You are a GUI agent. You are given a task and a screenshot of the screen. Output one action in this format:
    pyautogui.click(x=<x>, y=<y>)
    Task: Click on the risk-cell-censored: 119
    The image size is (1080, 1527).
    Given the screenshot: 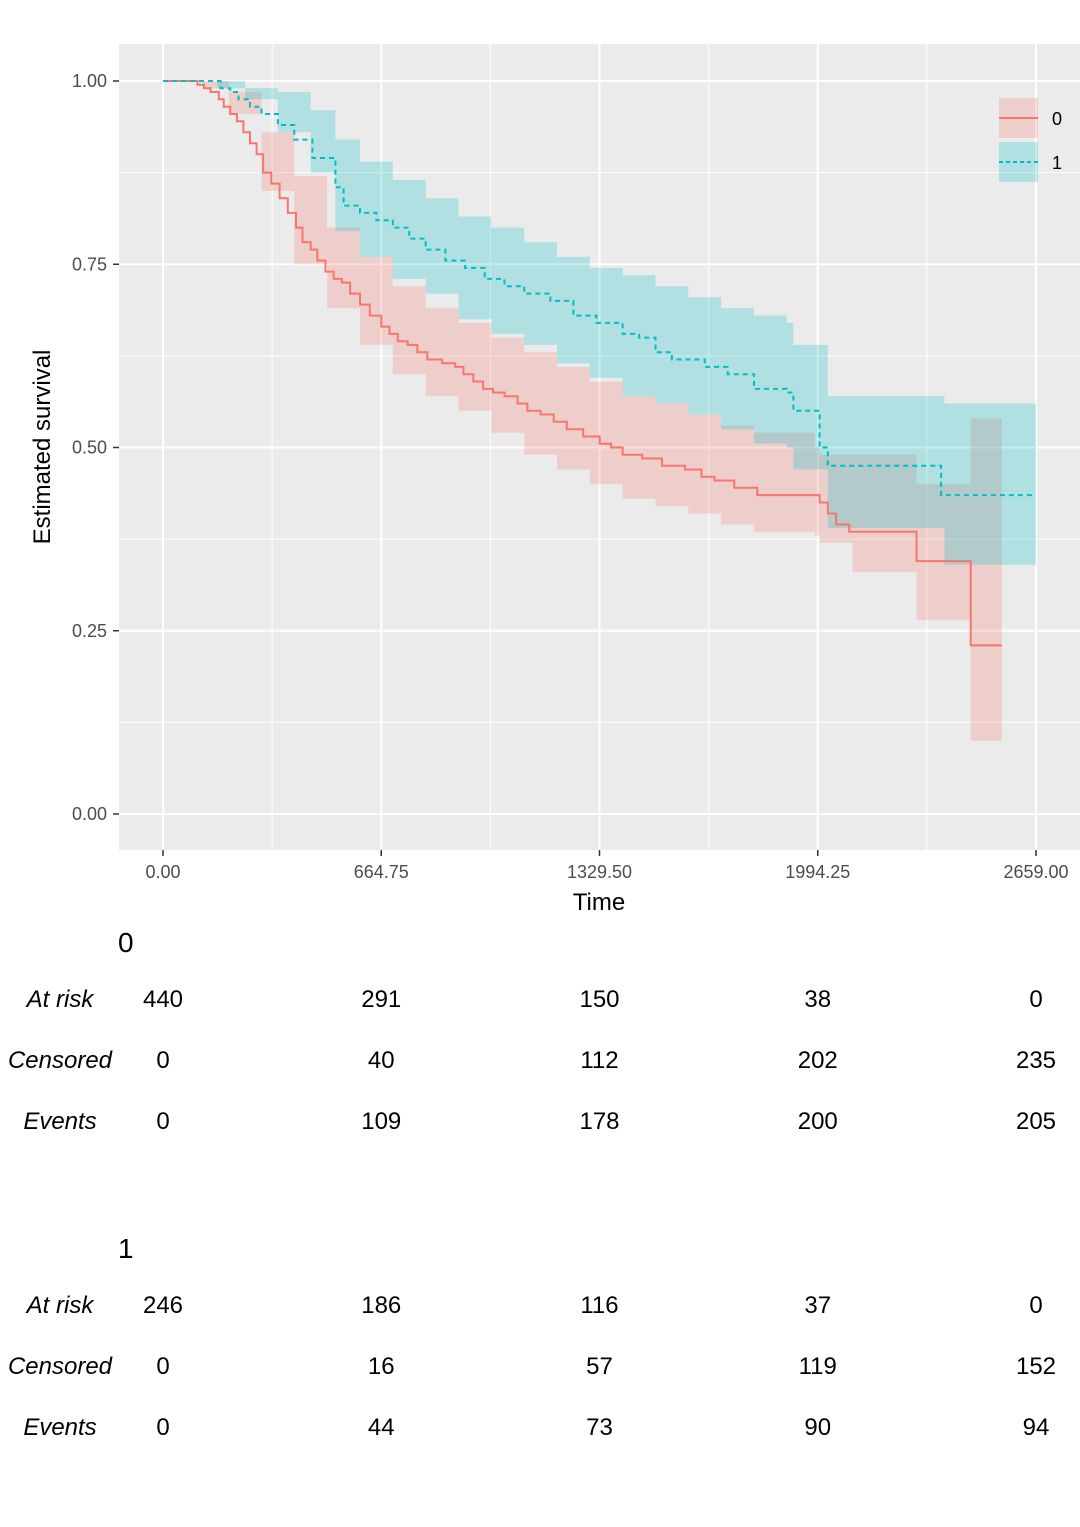 What is the action you would take?
    pyautogui.click(x=818, y=1366)
    